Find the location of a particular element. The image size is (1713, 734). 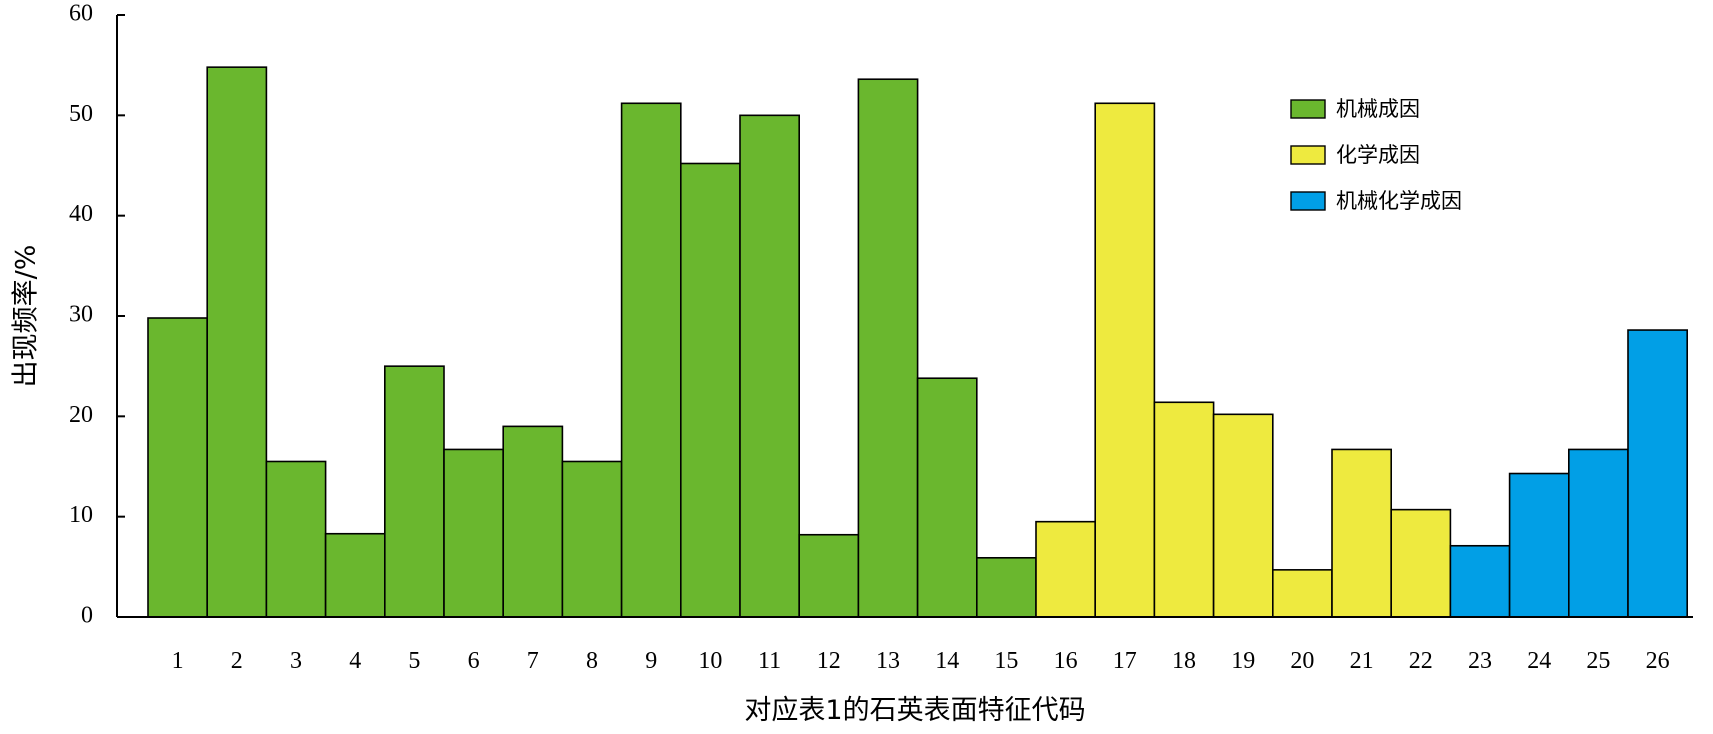

x-tick-label: 9 is located at coordinates (651, 661).